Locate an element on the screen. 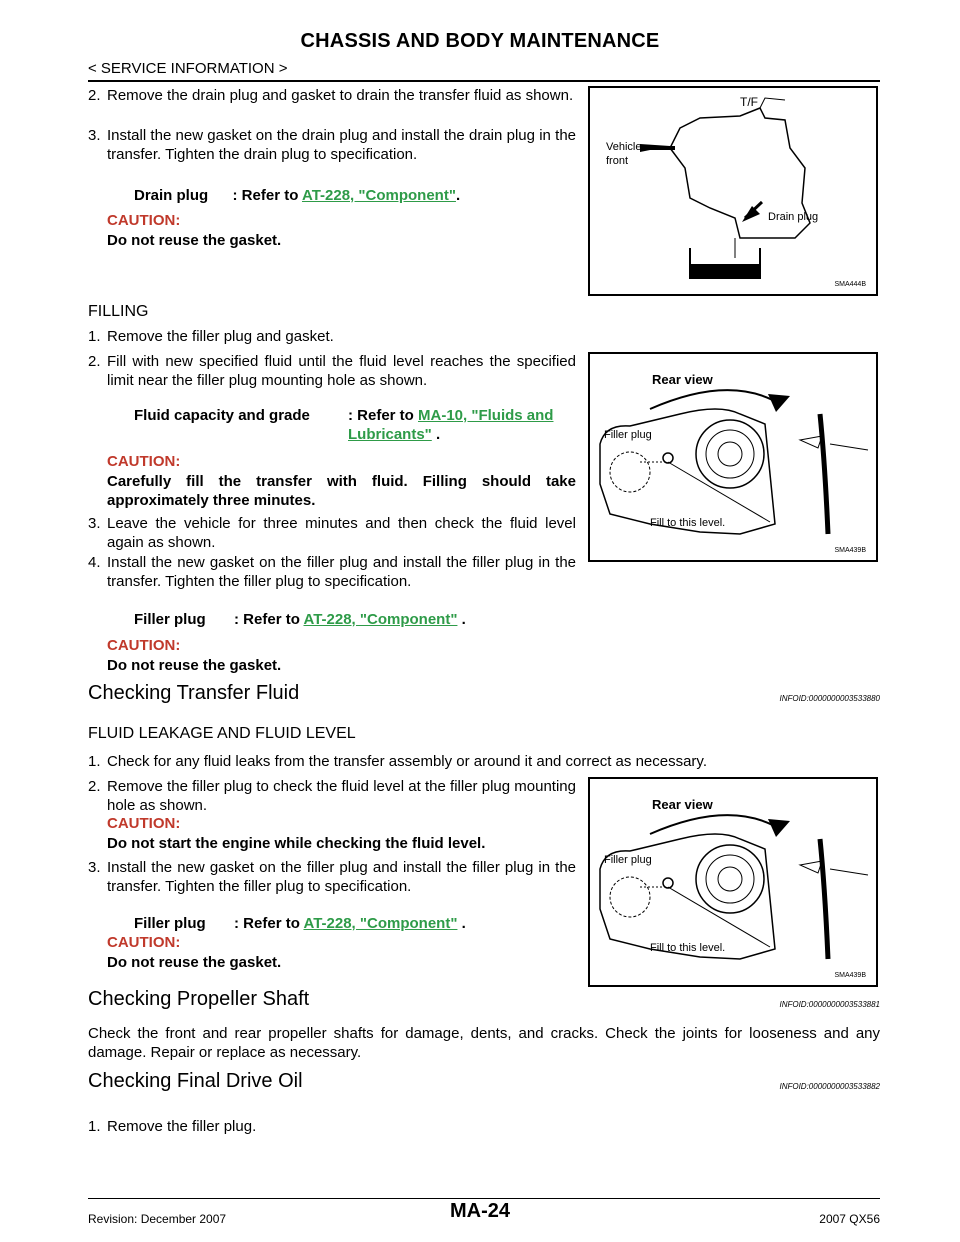  spec-label: Fluid capacity and grade is located at coordinates (222, 415).